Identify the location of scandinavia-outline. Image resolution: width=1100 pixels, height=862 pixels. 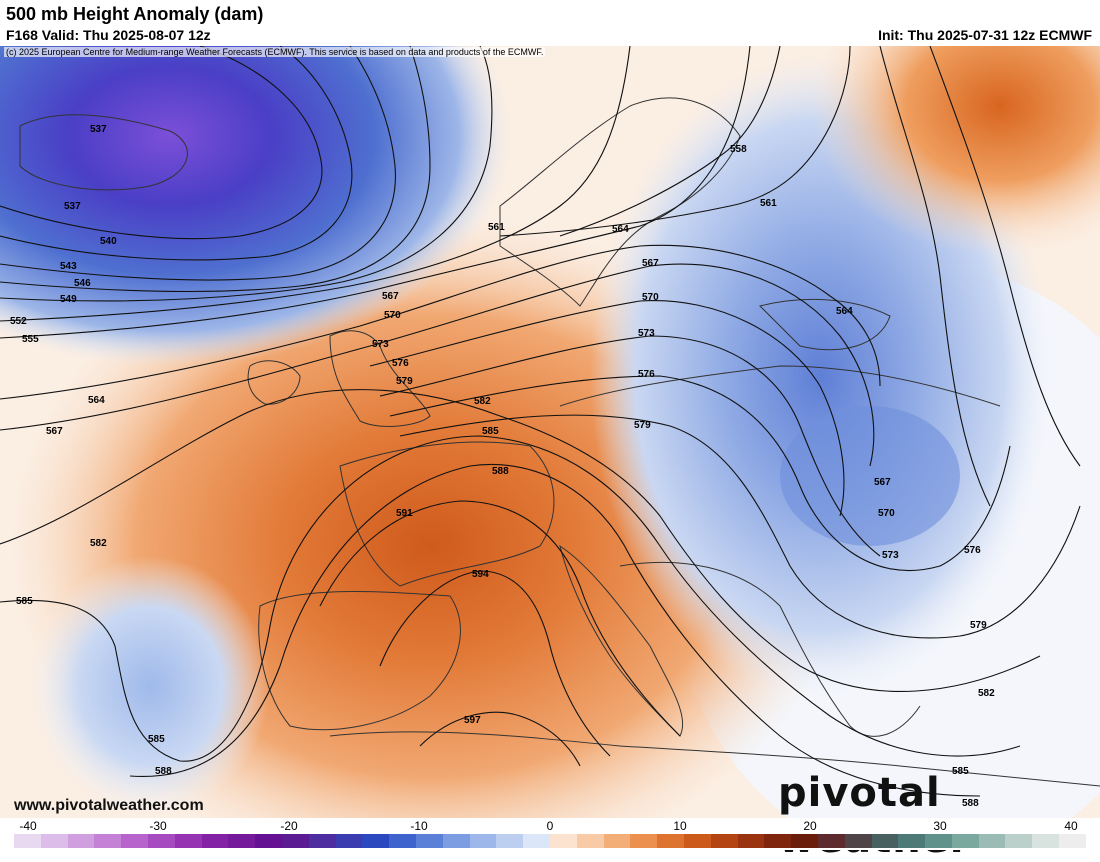
(620, 202).